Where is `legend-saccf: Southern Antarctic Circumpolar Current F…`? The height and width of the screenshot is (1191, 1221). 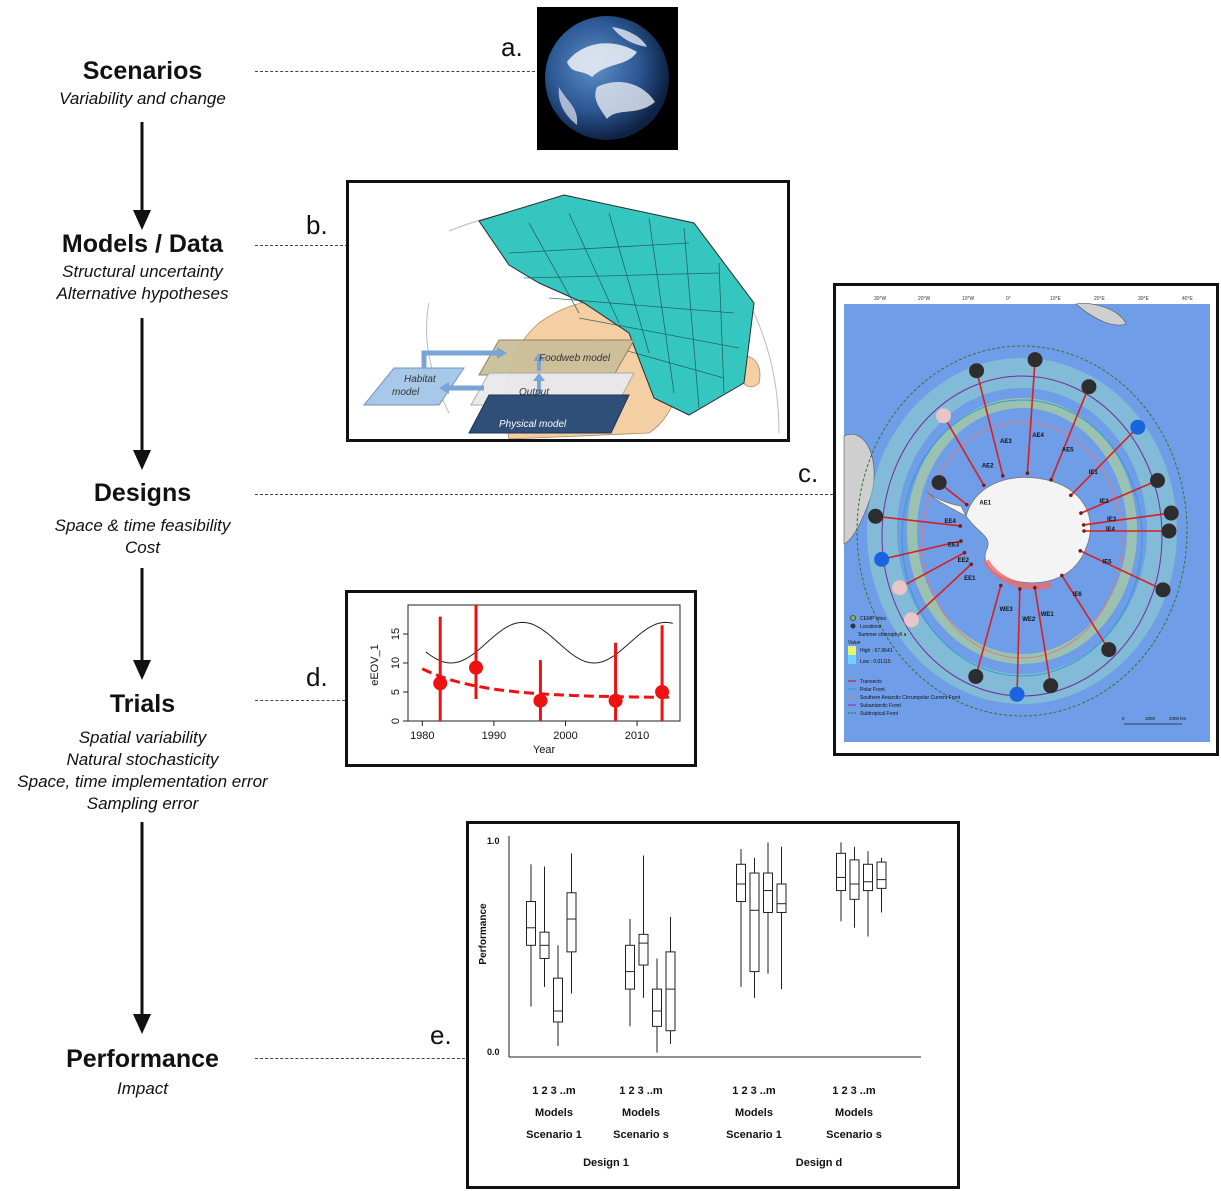
legend-saccf: Southern Antarctic Circumpolar Current F… is located at coordinates (910, 698).